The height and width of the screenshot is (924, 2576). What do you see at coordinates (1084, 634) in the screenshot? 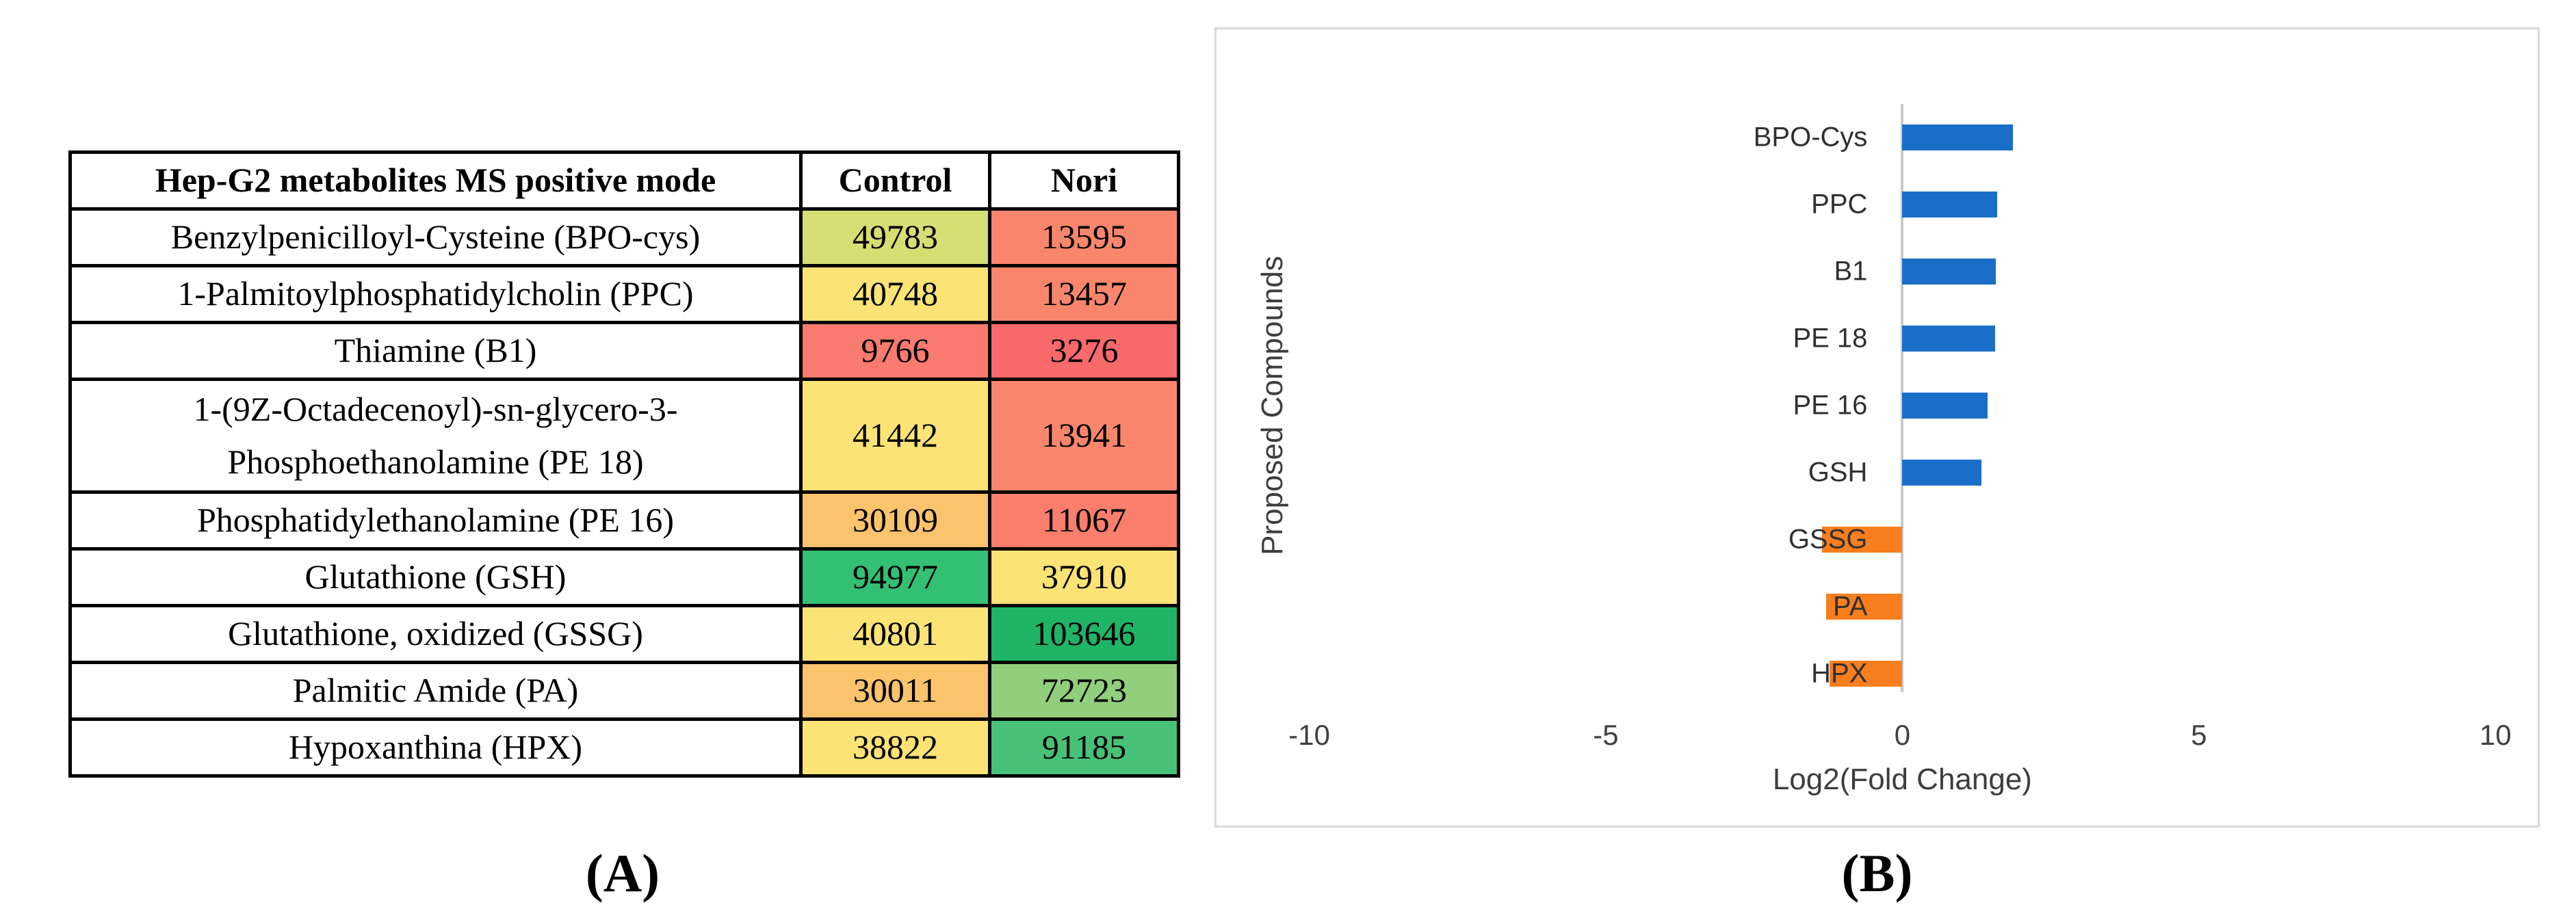
I see `nori-value-cell: 103646` at bounding box center [1084, 634].